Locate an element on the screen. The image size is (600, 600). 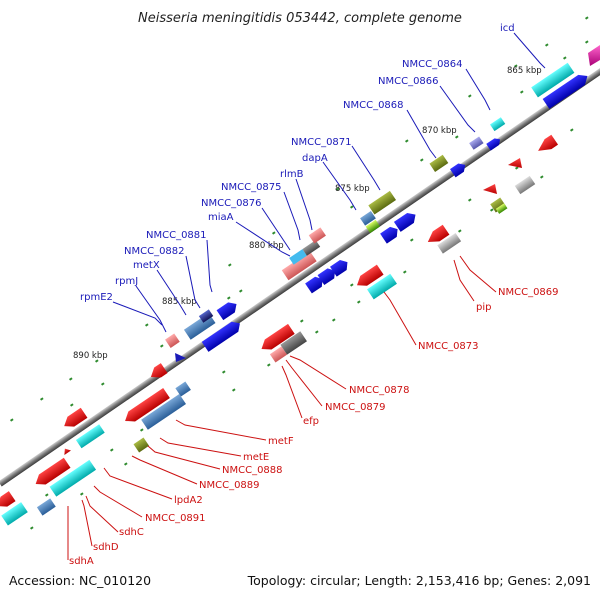
gene-arrow-icd is located at coordinates (566, 90).